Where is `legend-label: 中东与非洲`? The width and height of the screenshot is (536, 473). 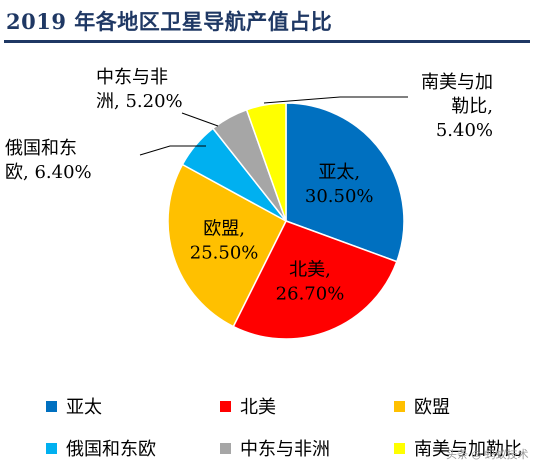 legend-label: 中东与非洲 is located at coordinates (285, 449).